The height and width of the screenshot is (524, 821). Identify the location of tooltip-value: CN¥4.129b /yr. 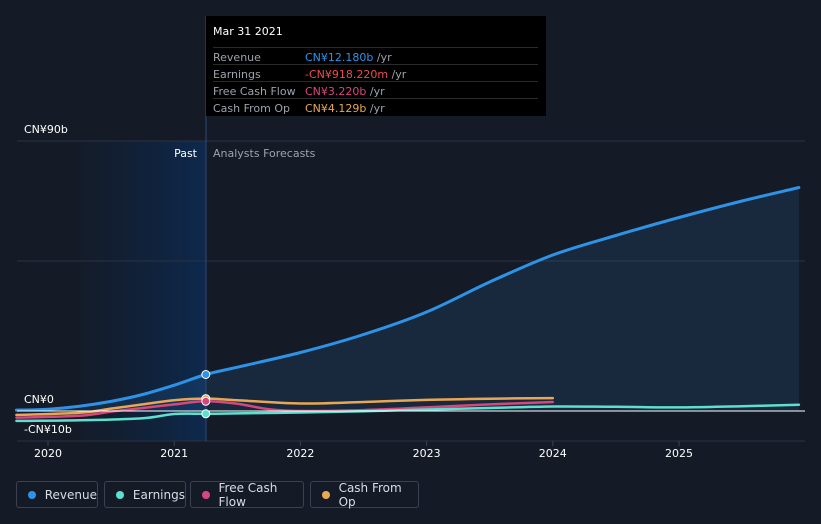
(345, 108).